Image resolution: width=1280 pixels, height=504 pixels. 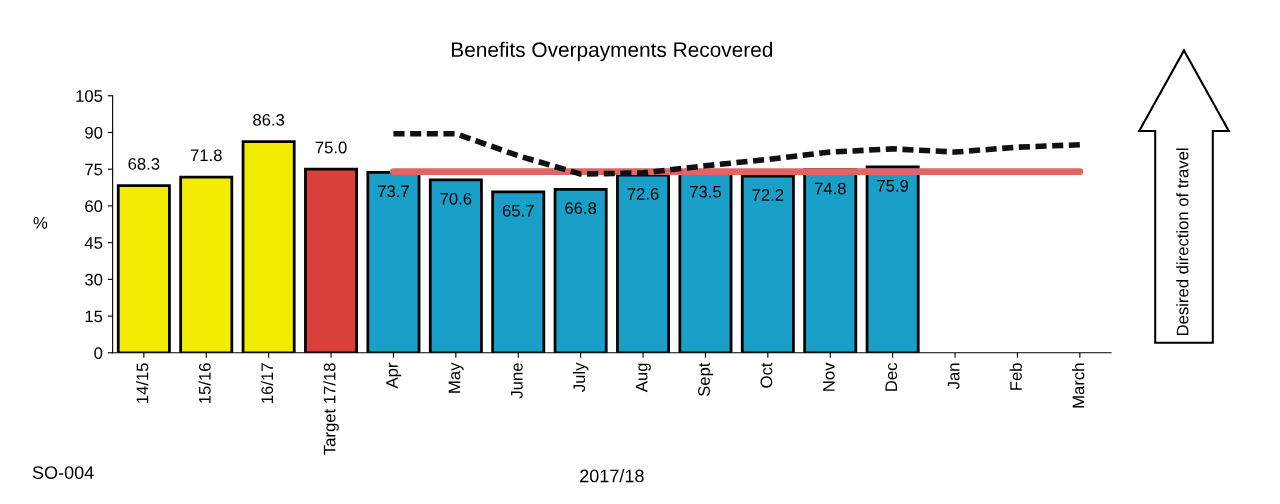 What do you see at coordinates (768, 194) in the screenshot?
I see `data-label: 72.2` at bounding box center [768, 194].